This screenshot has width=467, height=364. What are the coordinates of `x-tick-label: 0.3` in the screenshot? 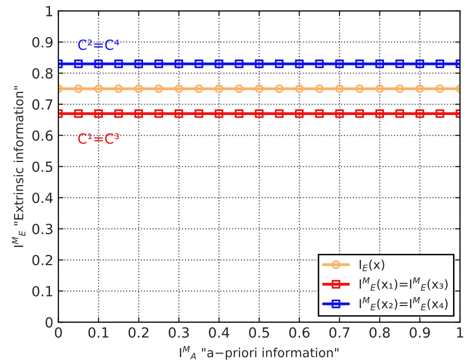 It's located at (178, 332).